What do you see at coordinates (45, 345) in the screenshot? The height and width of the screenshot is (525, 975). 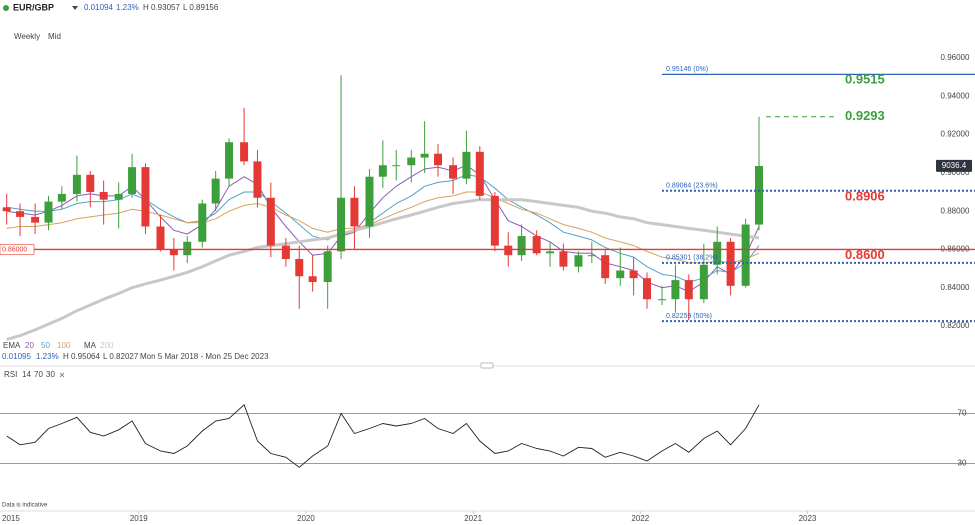 I see `legend-entry: 50` at bounding box center [45, 345].